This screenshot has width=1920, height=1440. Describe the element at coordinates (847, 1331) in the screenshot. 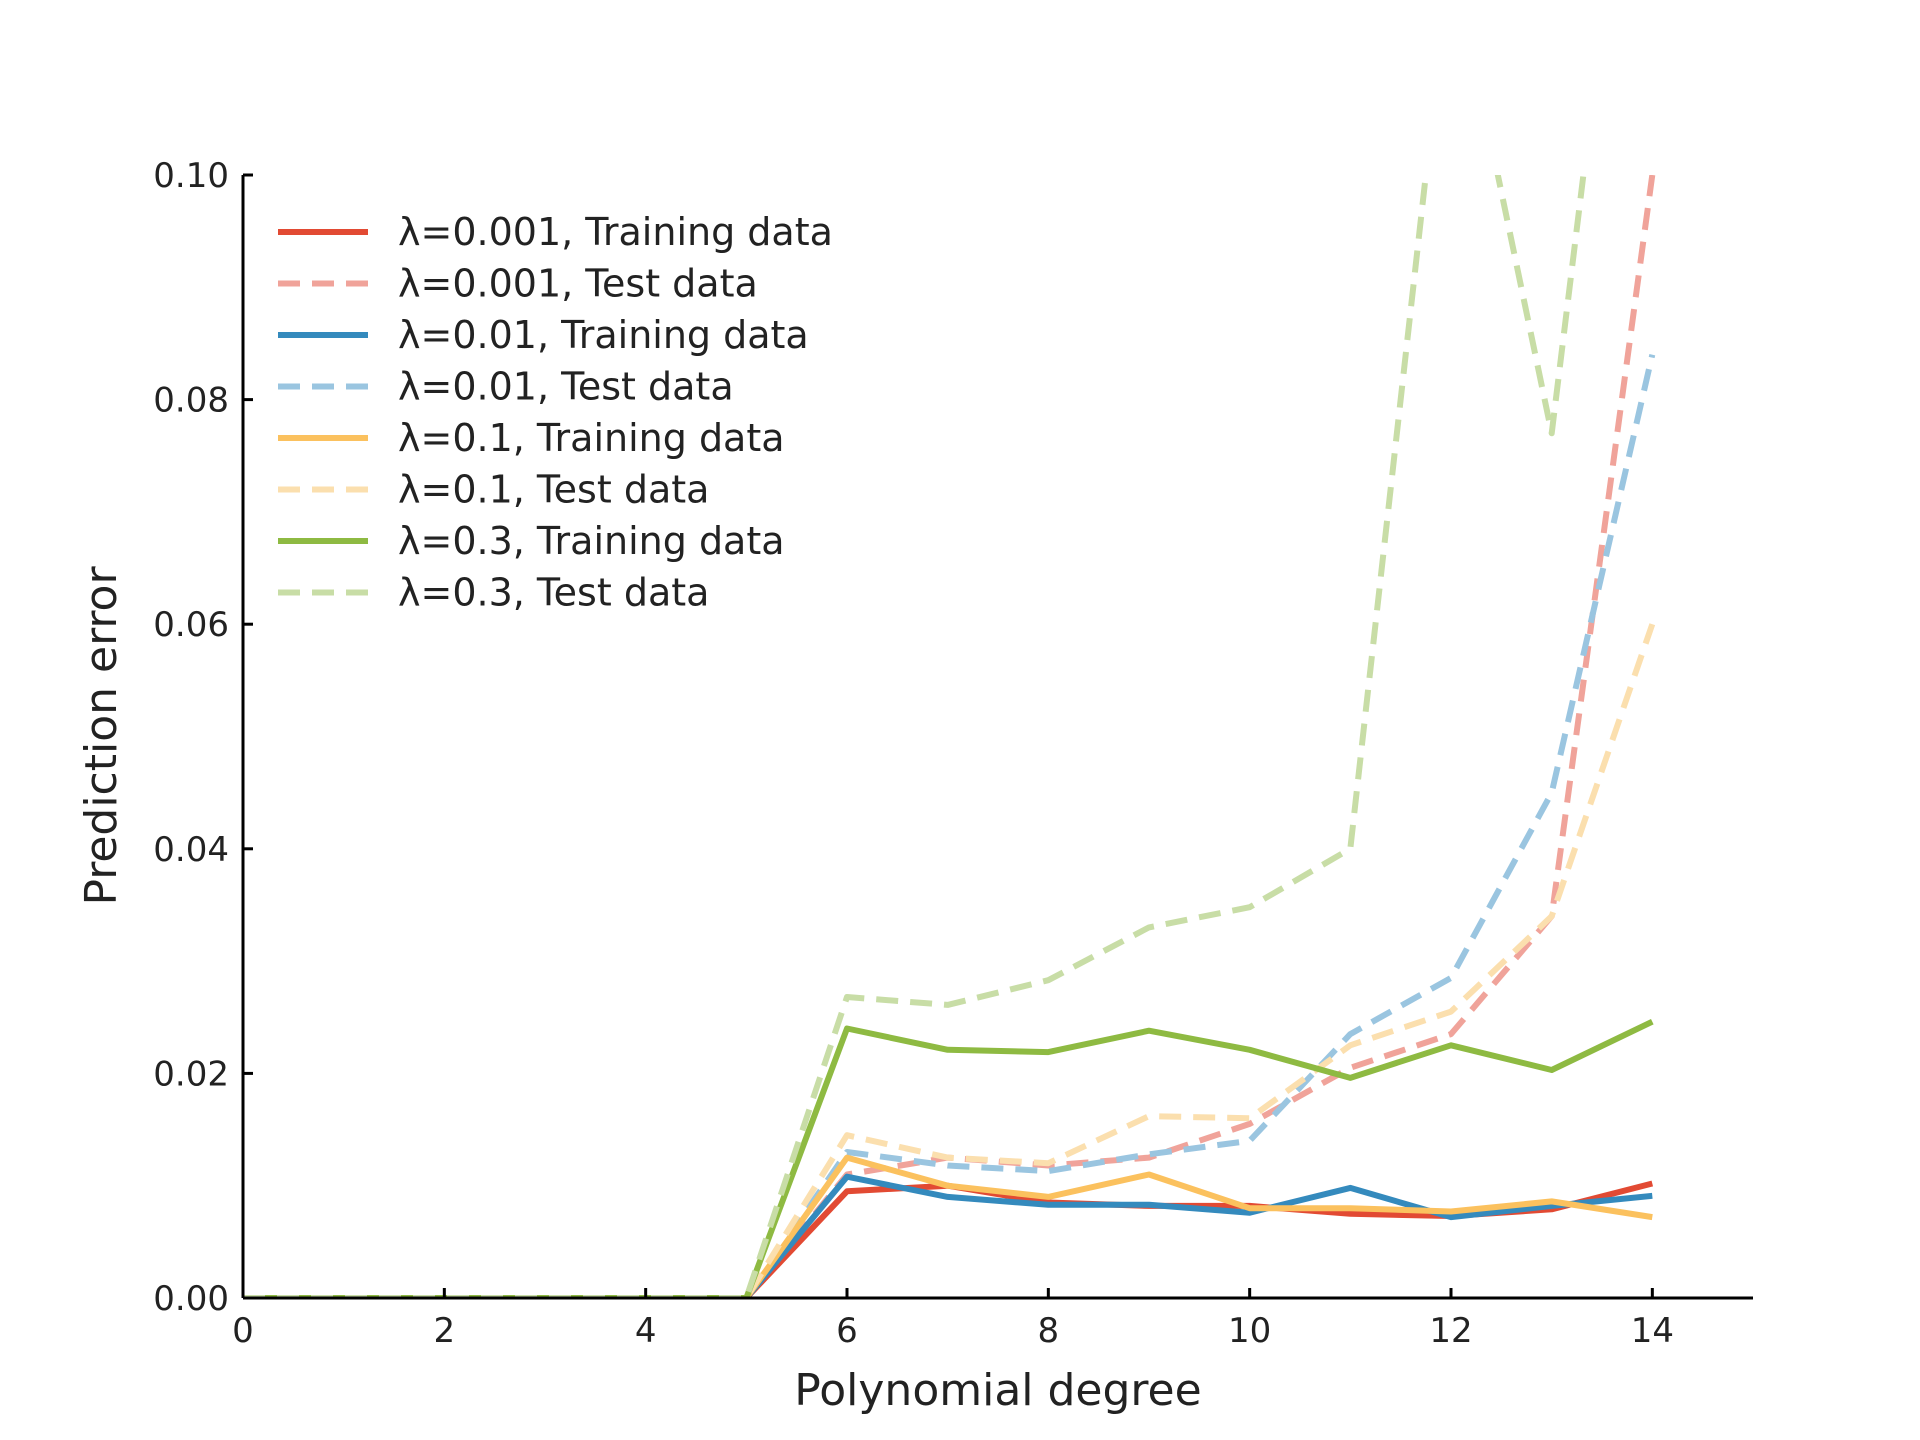

I see `x-tick-label: 6` at that location.